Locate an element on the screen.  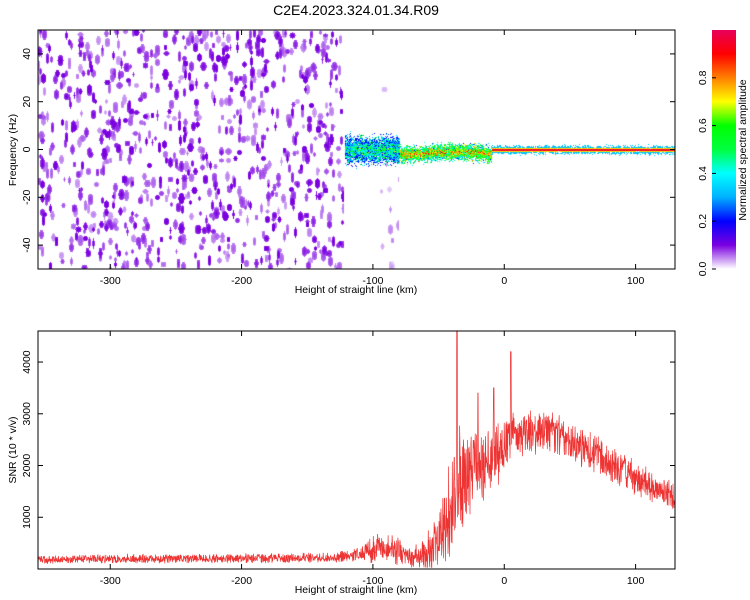
y-tick-label: 20 is located at coordinates (27, 102).